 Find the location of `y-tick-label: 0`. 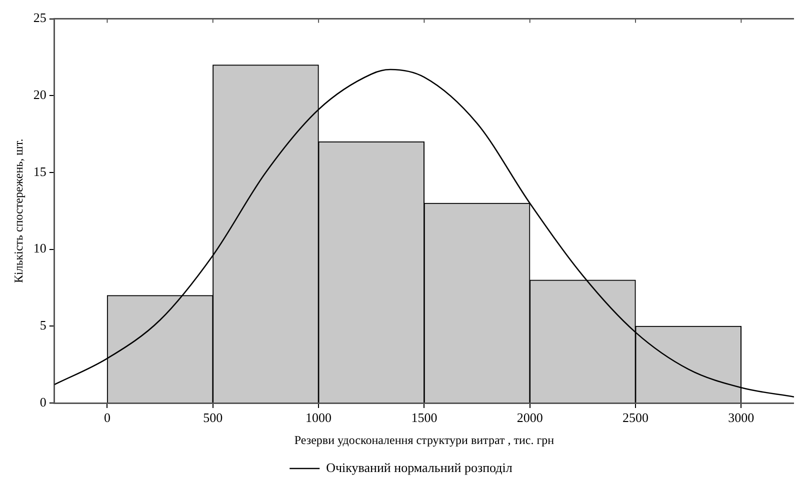

y-tick-label: 0 is located at coordinates (43, 402).